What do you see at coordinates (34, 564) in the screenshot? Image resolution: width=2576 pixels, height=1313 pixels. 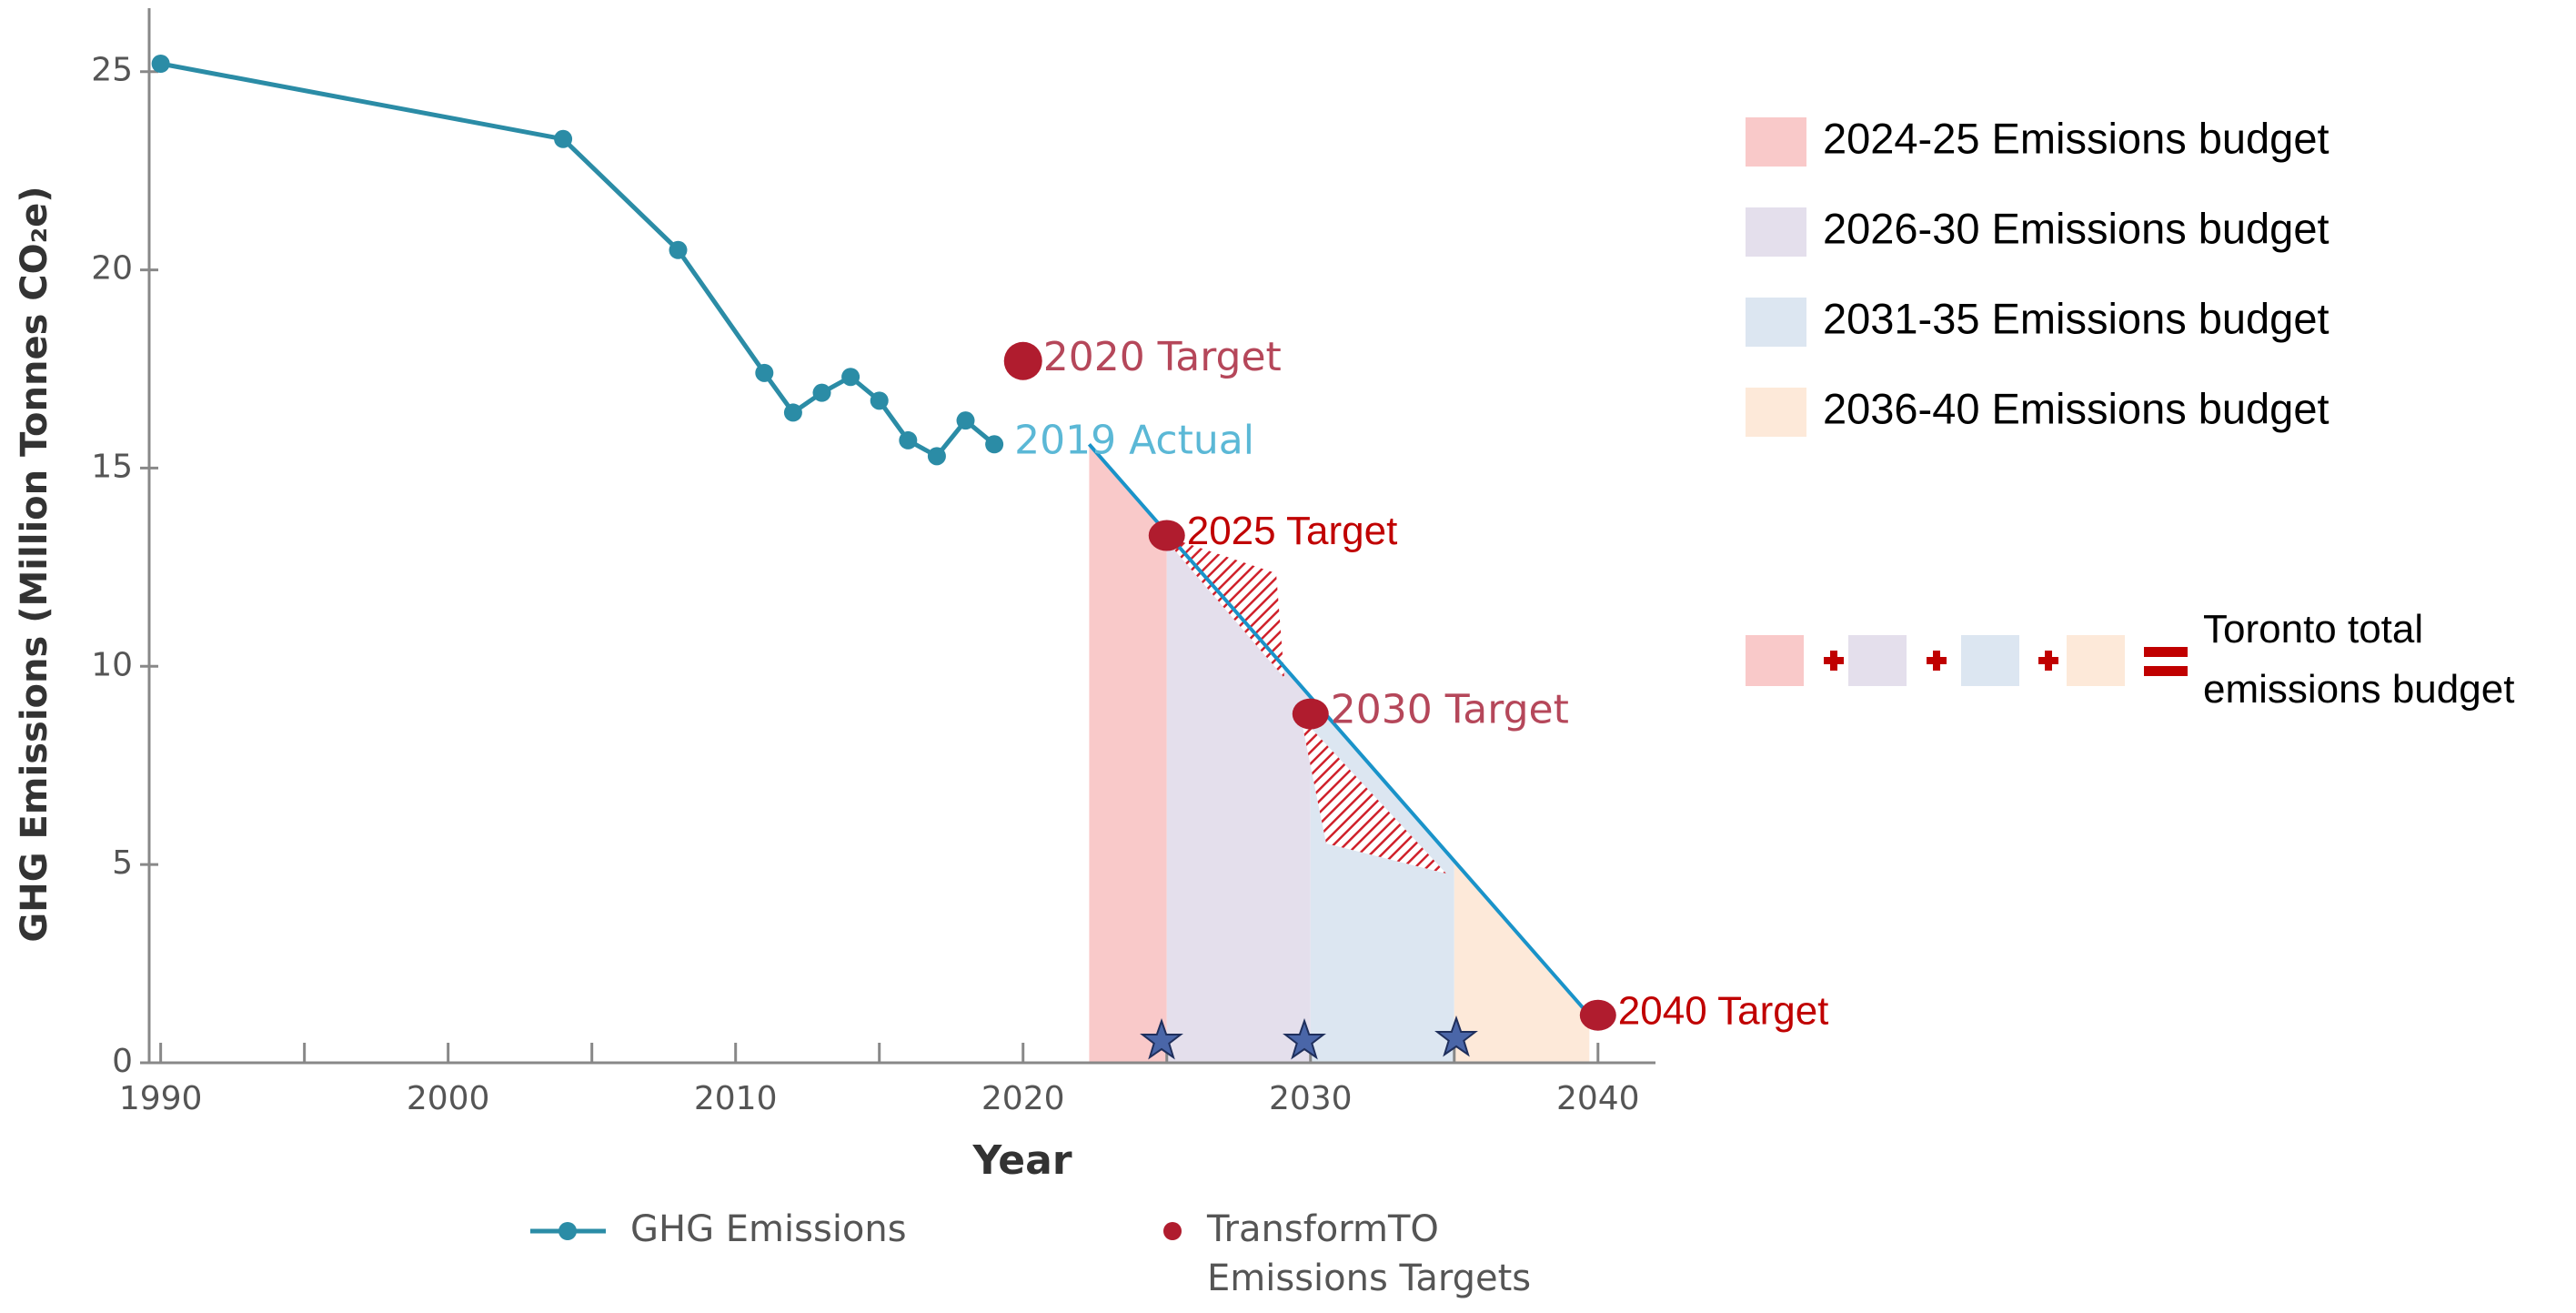 I see `y-axis-label: GHG Emissions (Million Tonnes CO₂e)` at bounding box center [34, 564].